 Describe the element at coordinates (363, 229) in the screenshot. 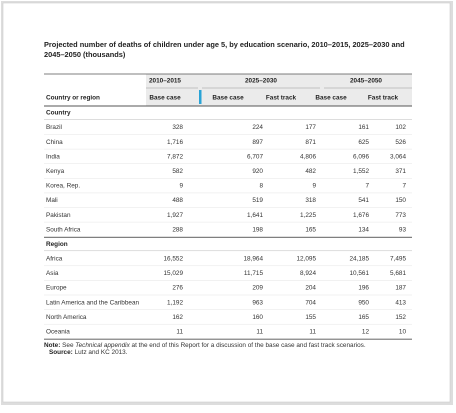

I see `cell: 134` at that location.